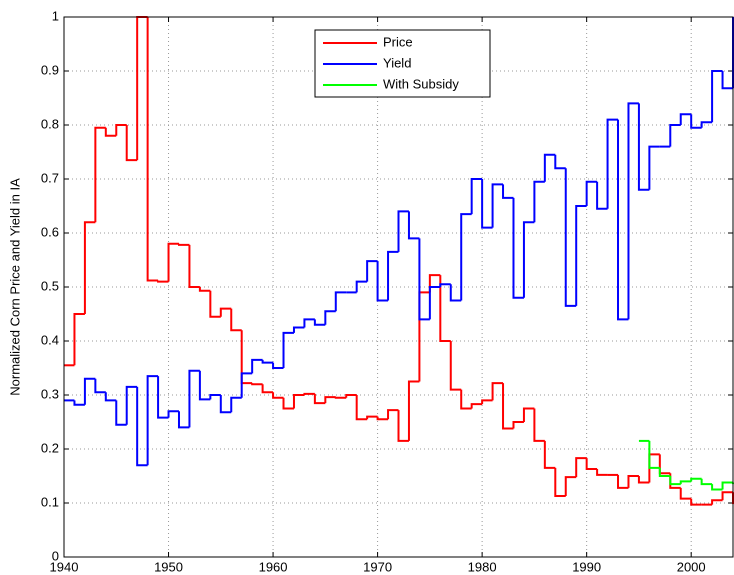 The image size is (734, 575). I want to click on y-tick-label: 0, so click(55, 555).